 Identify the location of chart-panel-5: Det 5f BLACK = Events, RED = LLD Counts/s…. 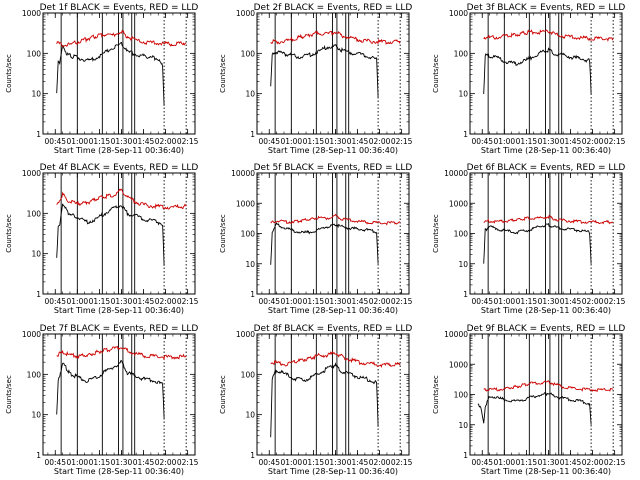
(316, 239).